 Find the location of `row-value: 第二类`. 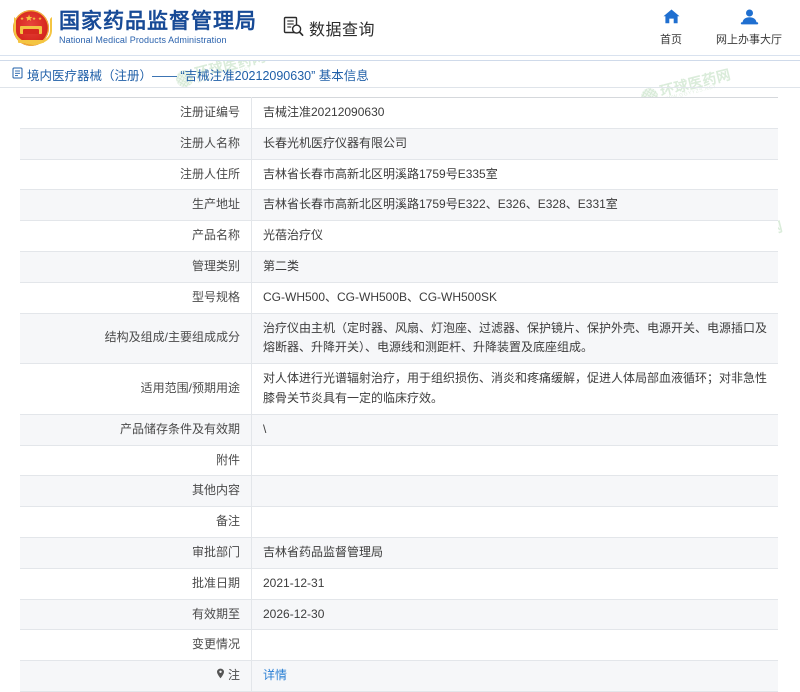

row-value: 第二类 is located at coordinates (514, 266).